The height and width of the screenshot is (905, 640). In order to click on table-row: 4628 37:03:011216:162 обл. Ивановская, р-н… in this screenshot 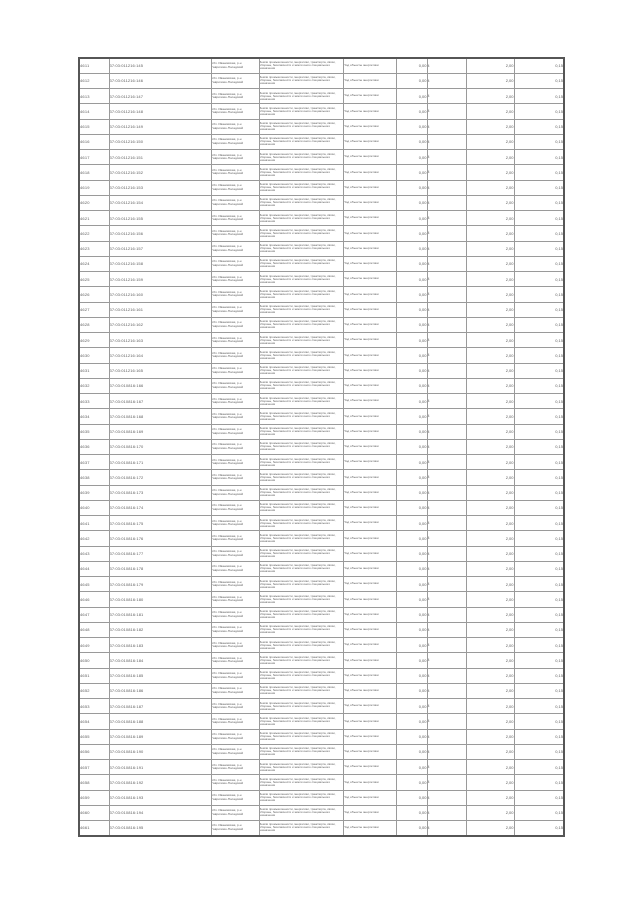, I will do `click(321, 325)`.